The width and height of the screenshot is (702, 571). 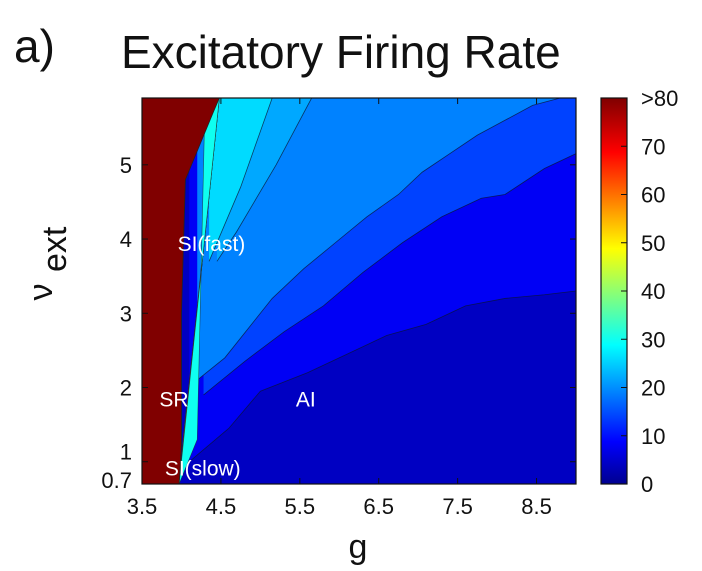 What do you see at coordinates (659, 98) in the screenshot?
I see `colorbar-tick-label: >80` at bounding box center [659, 98].